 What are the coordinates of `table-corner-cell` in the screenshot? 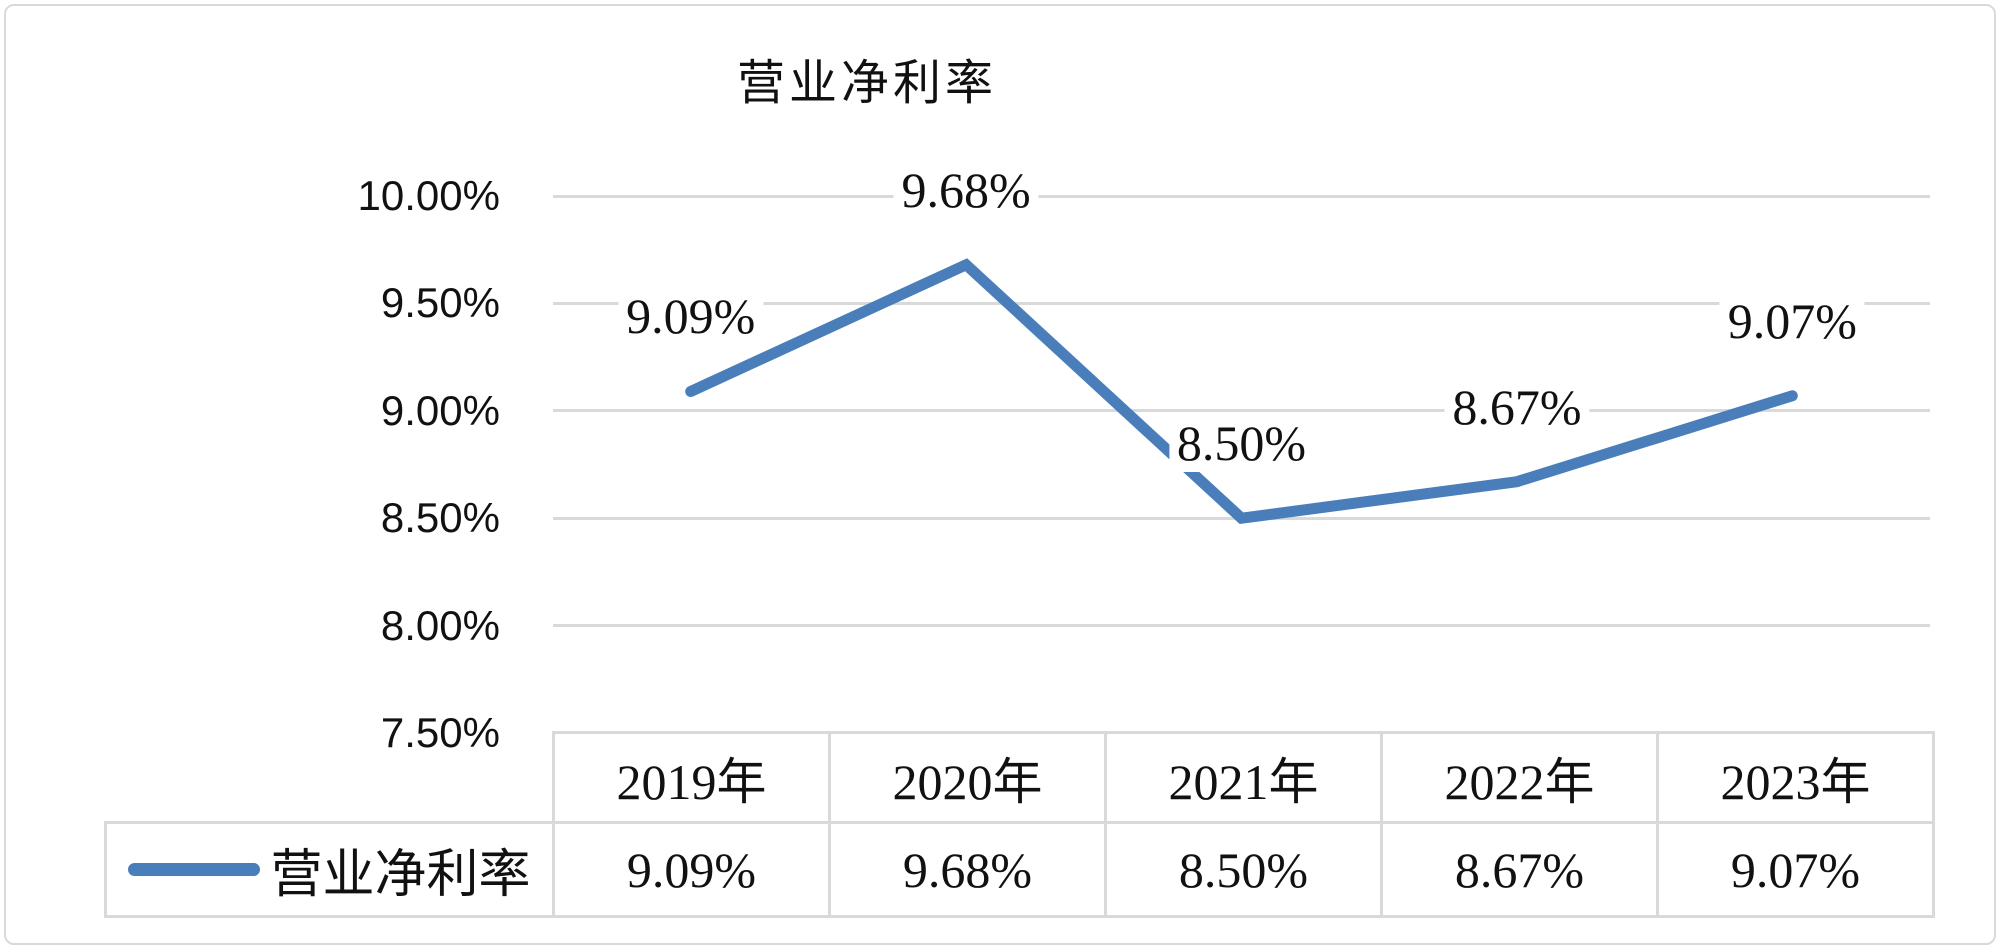 It's located at (330, 778).